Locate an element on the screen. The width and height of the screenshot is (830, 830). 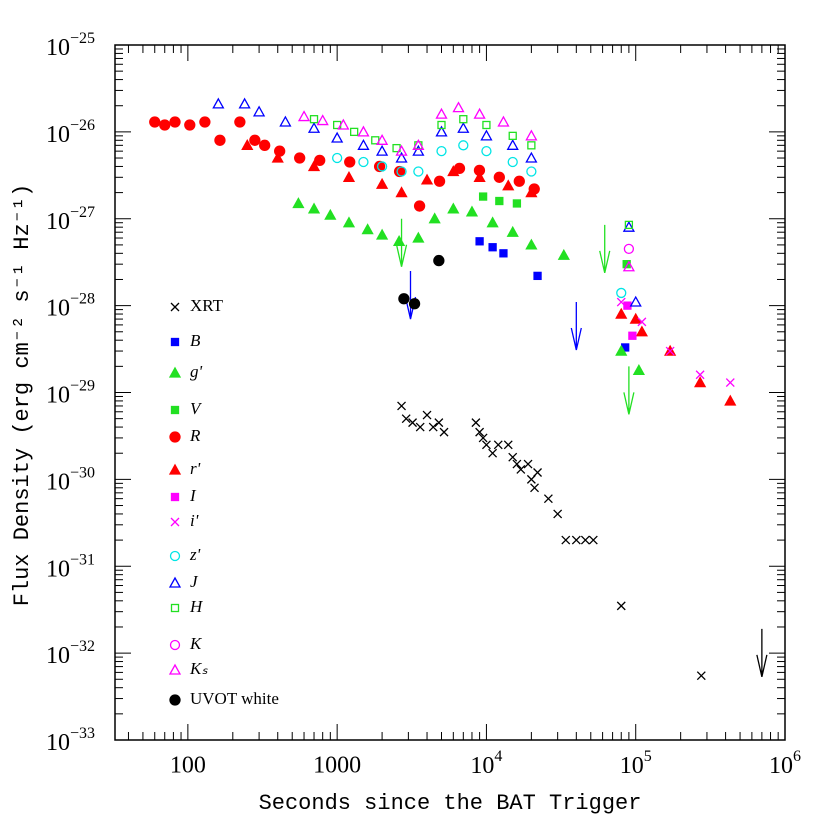
y-axis-label: Flux Density (erg cm⁻² s⁻¹ Hz⁻¹) is located at coordinates (22, 395).